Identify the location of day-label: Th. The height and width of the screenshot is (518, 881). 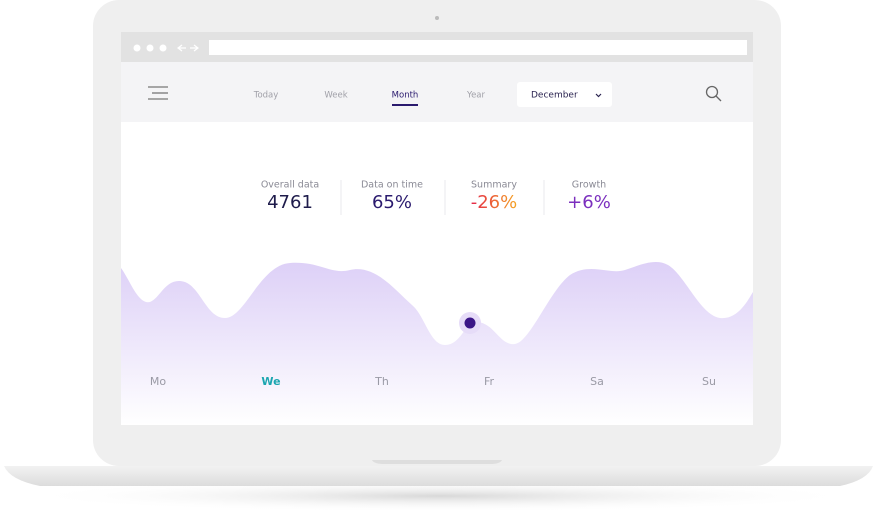
(381, 381).